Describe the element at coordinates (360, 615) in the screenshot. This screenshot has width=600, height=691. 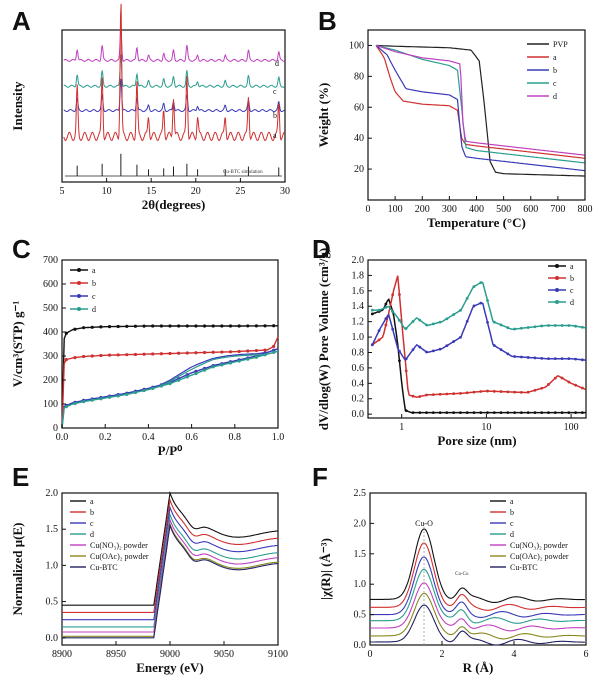
I see `panel-f-y-tick-label: 0.5` at that location.